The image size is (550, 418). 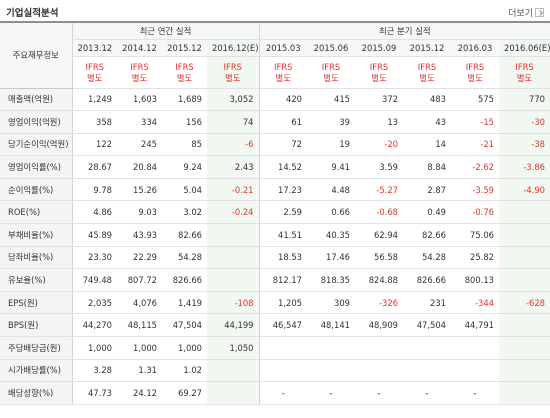 I want to click on data-cell: 43, so click(x=427, y=122).